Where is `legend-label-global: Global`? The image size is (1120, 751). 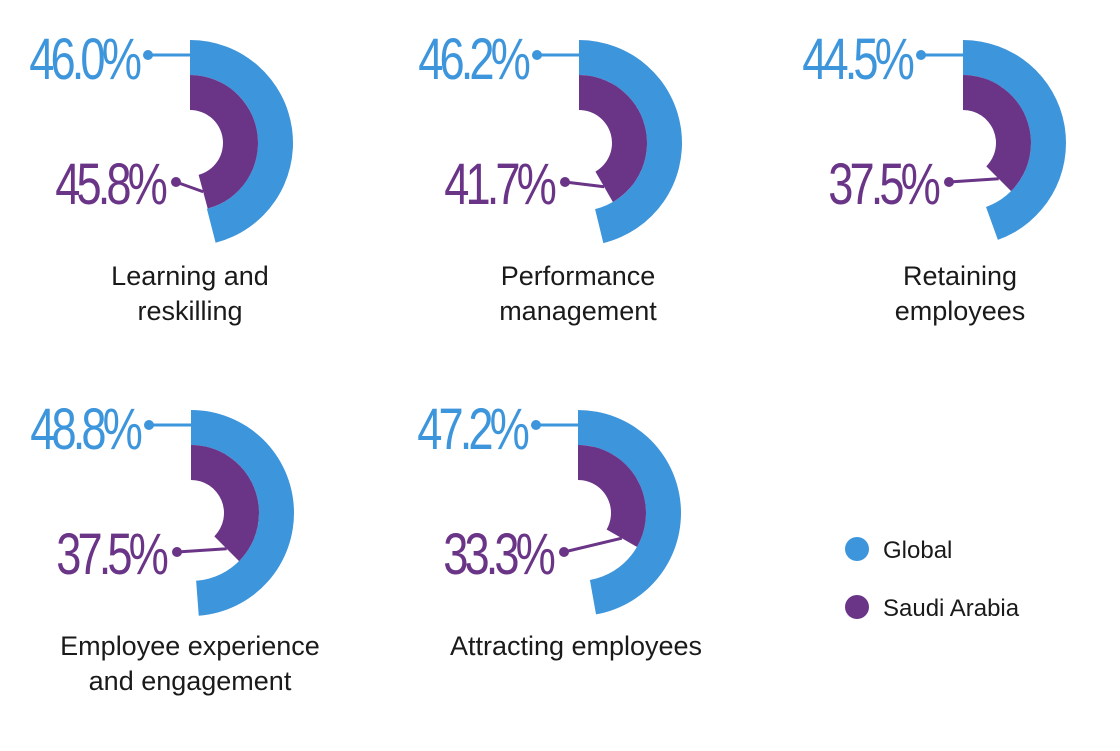
legend-label-global: Global is located at coordinates (917, 550).